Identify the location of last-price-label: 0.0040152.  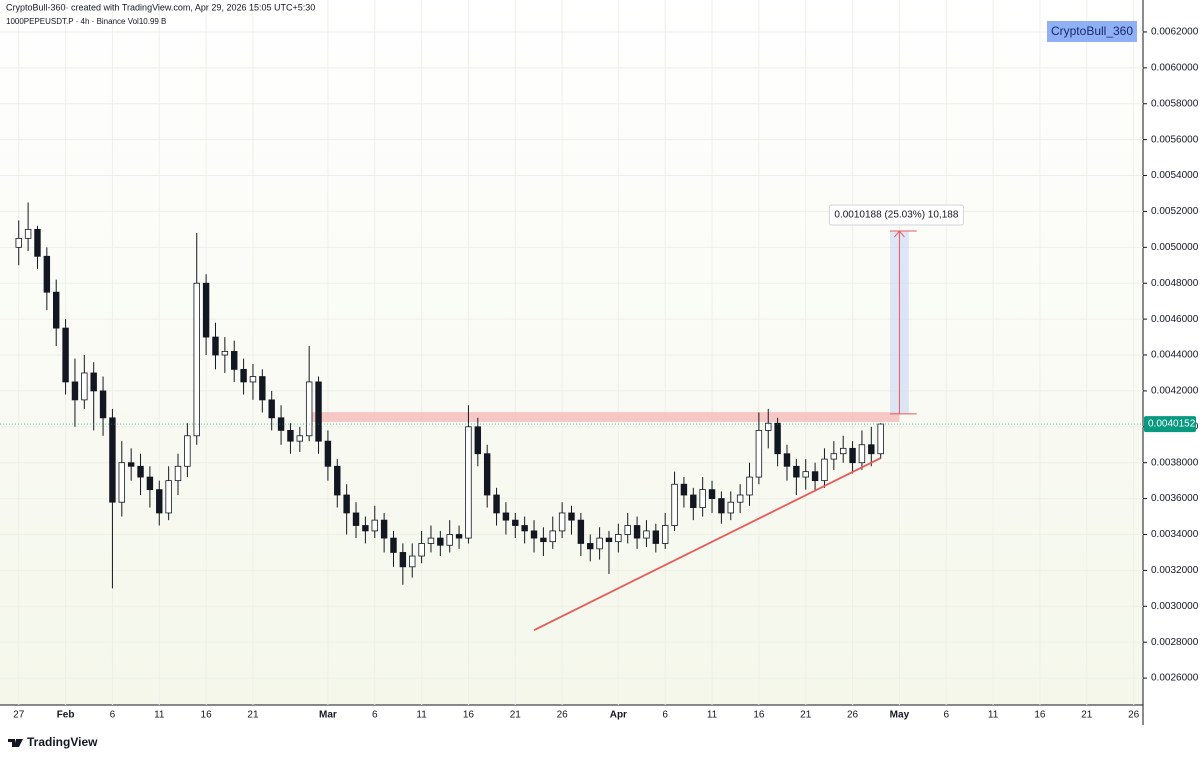
(1172, 424).